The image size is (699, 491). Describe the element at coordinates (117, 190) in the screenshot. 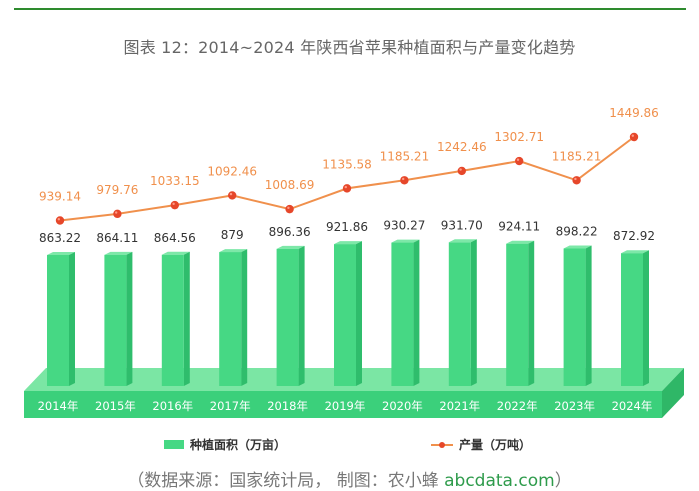

I see `output-value-label: 979.76` at that location.